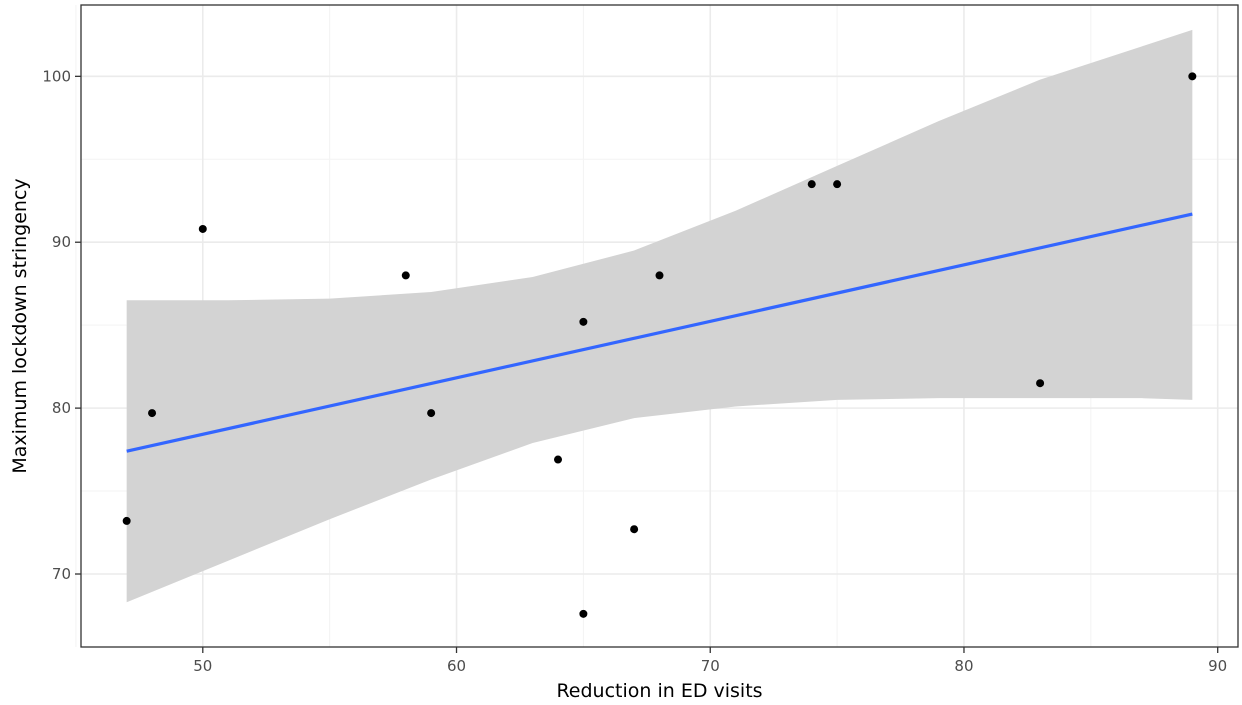  Describe the element at coordinates (710, 666) in the screenshot. I see `x-tick-label: 70` at that location.